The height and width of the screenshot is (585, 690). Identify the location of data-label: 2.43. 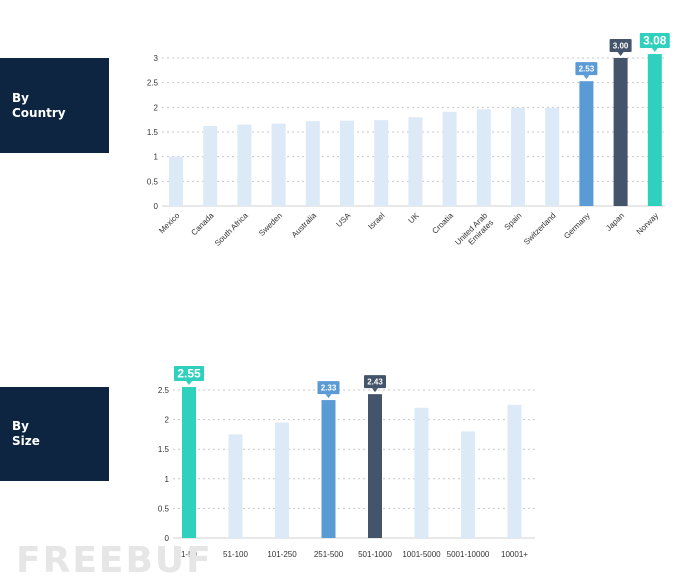
(375, 382).